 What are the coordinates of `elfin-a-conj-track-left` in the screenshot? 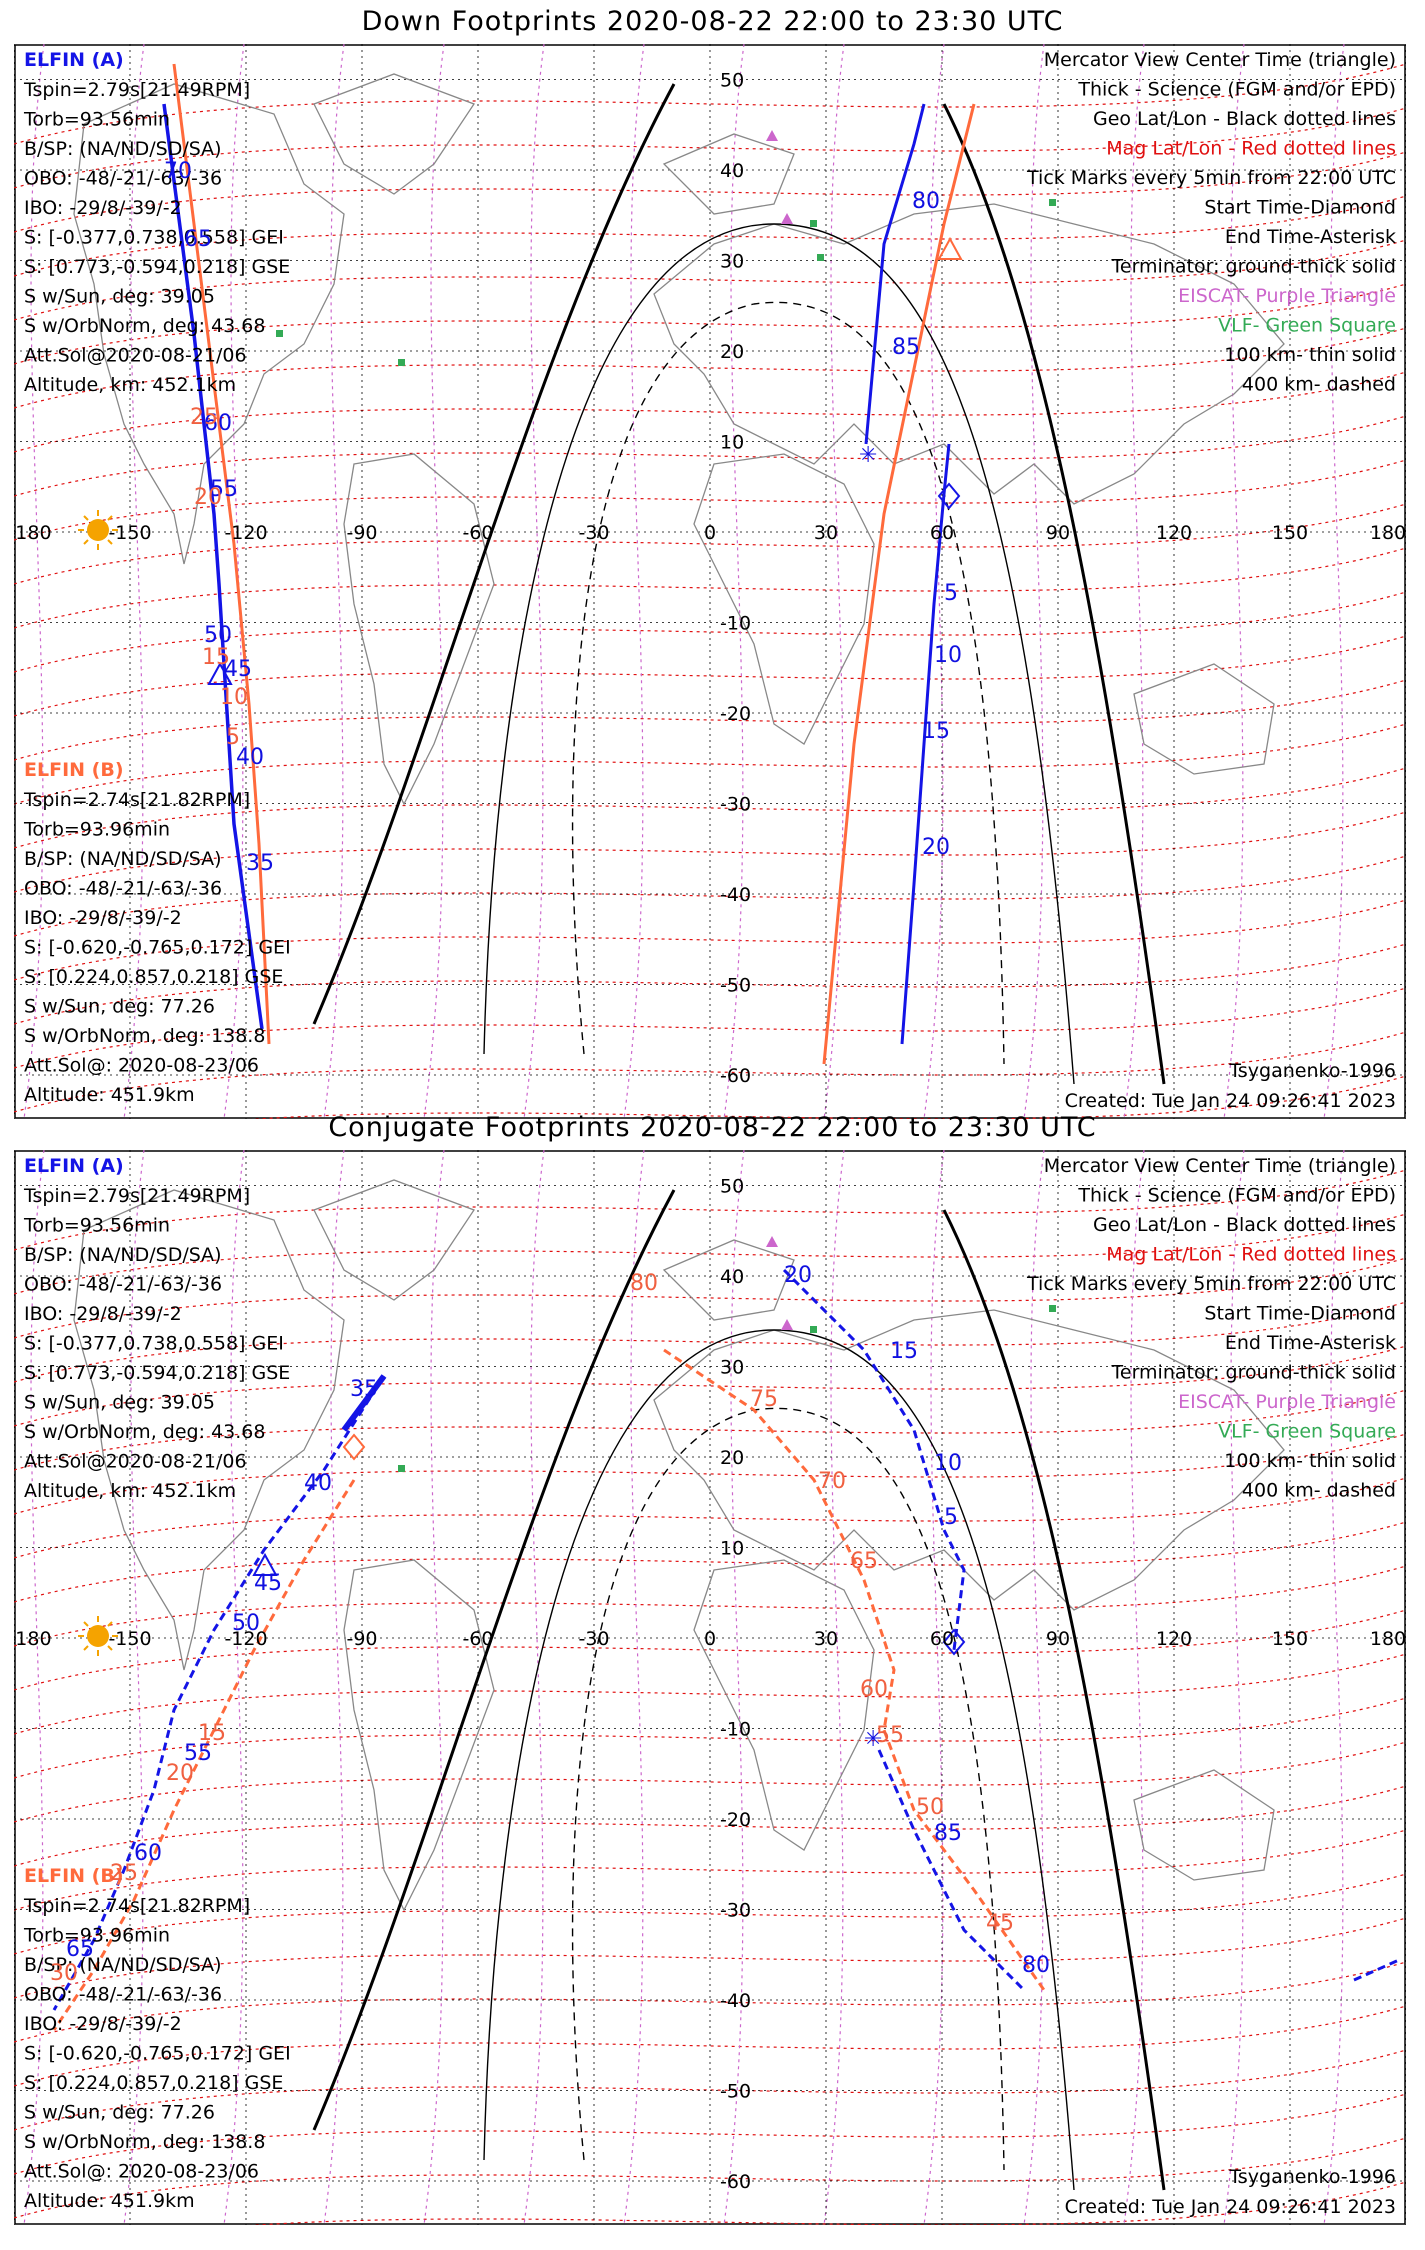 It's located at (219, 1693).